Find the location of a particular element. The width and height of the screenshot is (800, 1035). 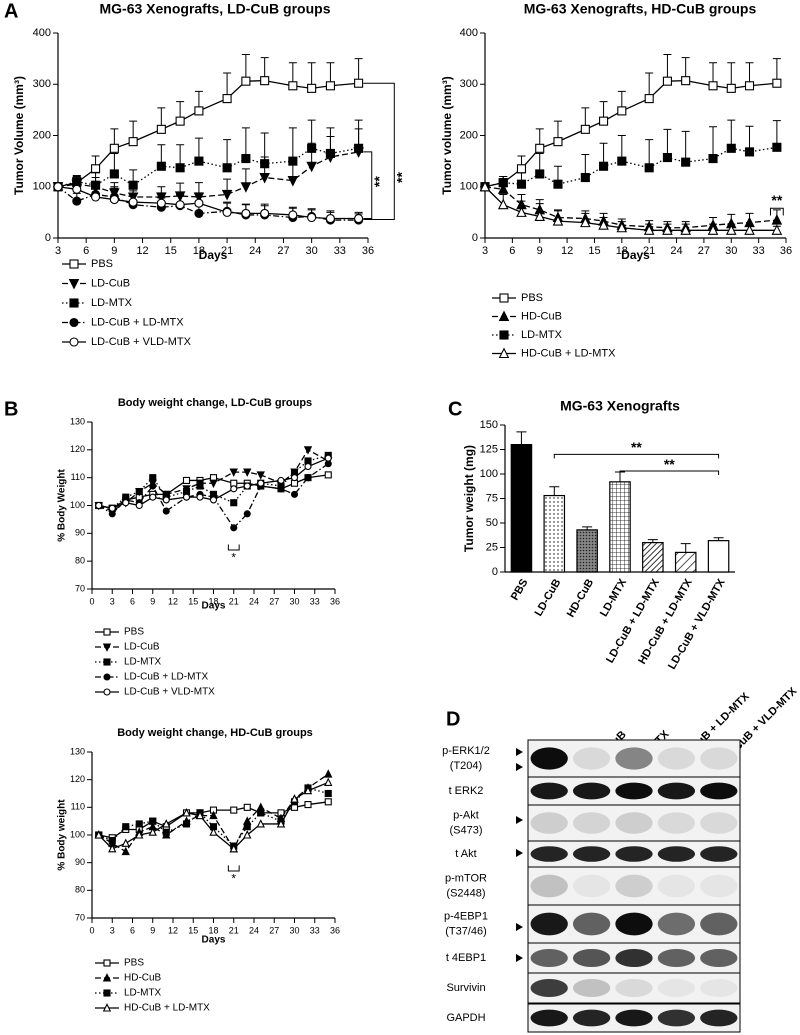

legend-label: LD-MTX is located at coordinates (143, 993).